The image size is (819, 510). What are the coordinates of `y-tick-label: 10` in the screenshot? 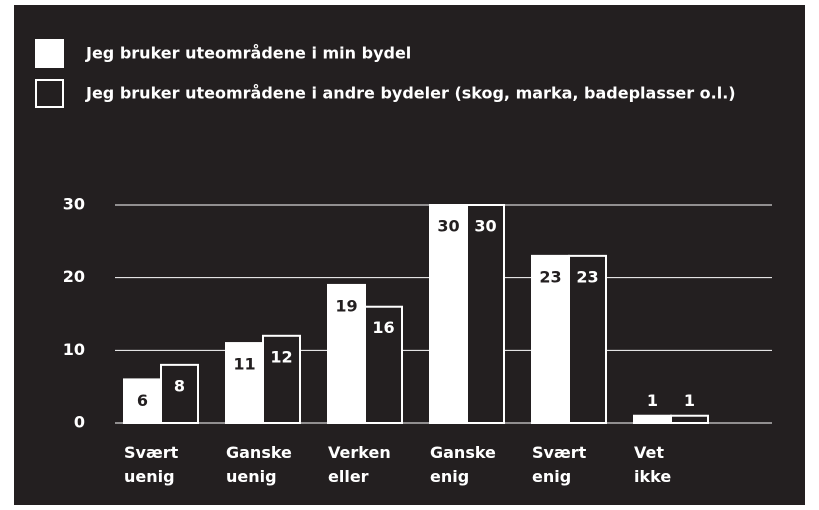 It's located at (74, 349).